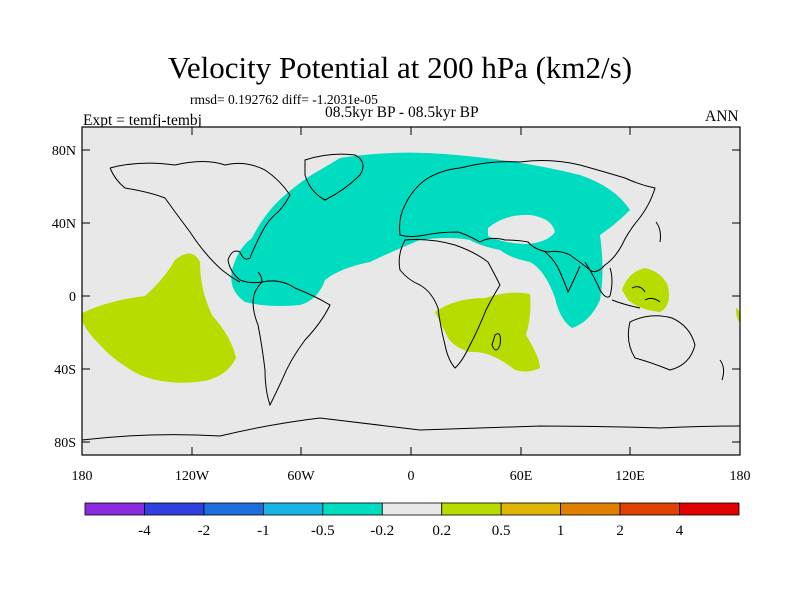  What do you see at coordinates (192, 476) in the screenshot?
I see `lon-label-120w: 120W` at bounding box center [192, 476].